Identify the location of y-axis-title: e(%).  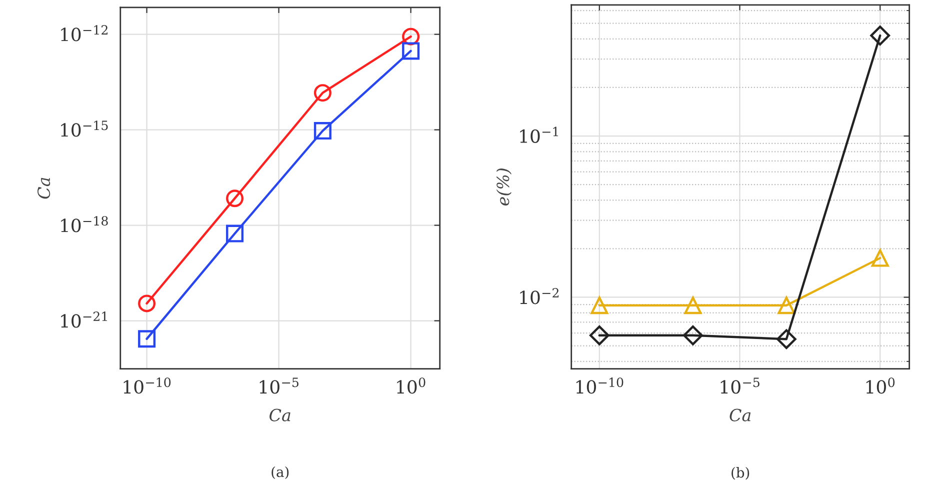
(504, 187).